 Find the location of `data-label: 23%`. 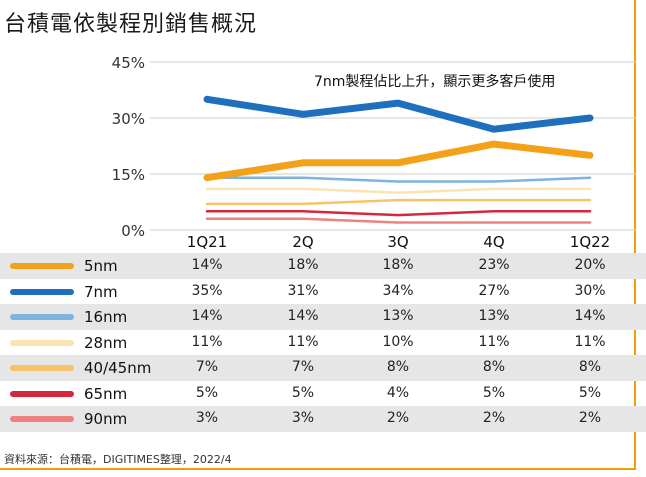

data-label: 23% is located at coordinates (494, 265).